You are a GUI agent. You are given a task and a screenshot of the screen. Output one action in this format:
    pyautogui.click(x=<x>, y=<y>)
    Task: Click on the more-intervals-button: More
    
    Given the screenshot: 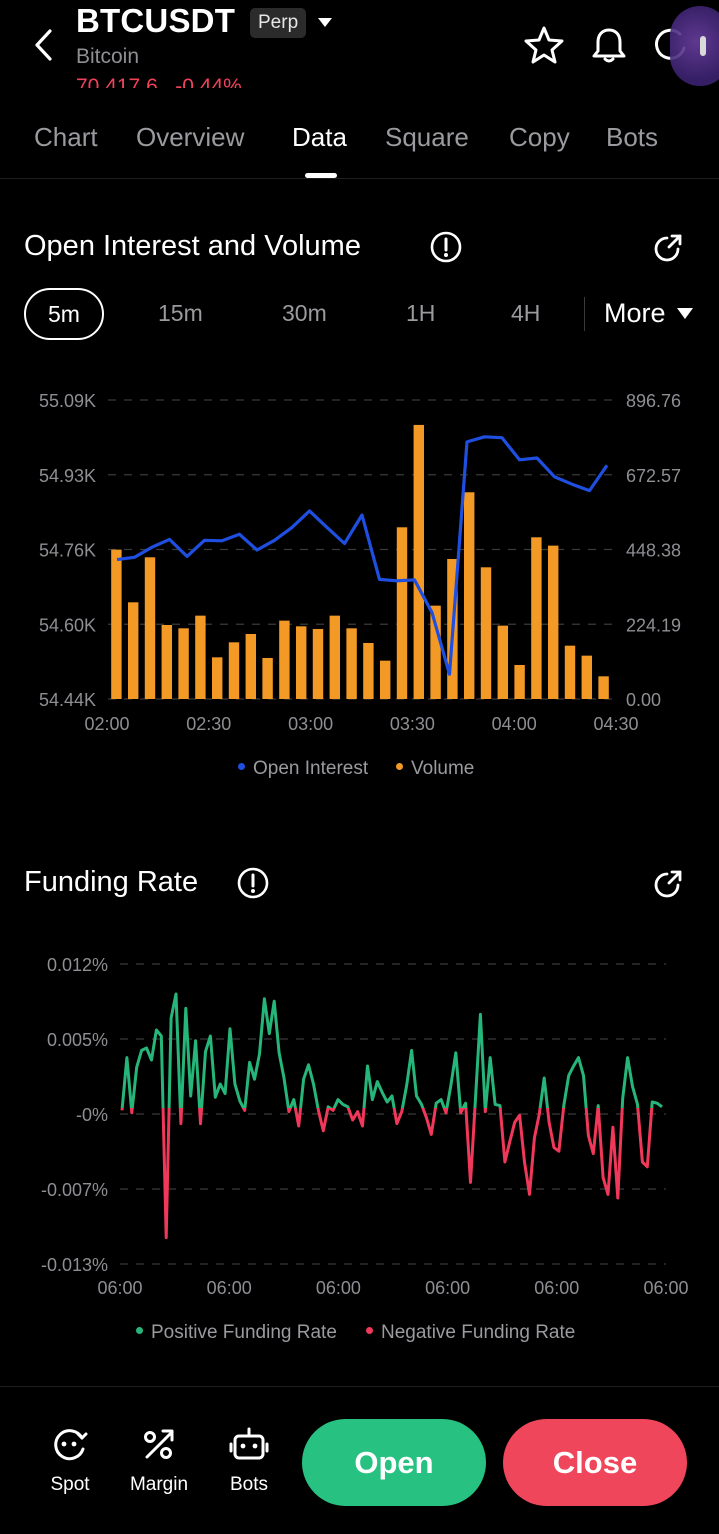 What is the action you would take?
    pyautogui.click(x=635, y=313)
    